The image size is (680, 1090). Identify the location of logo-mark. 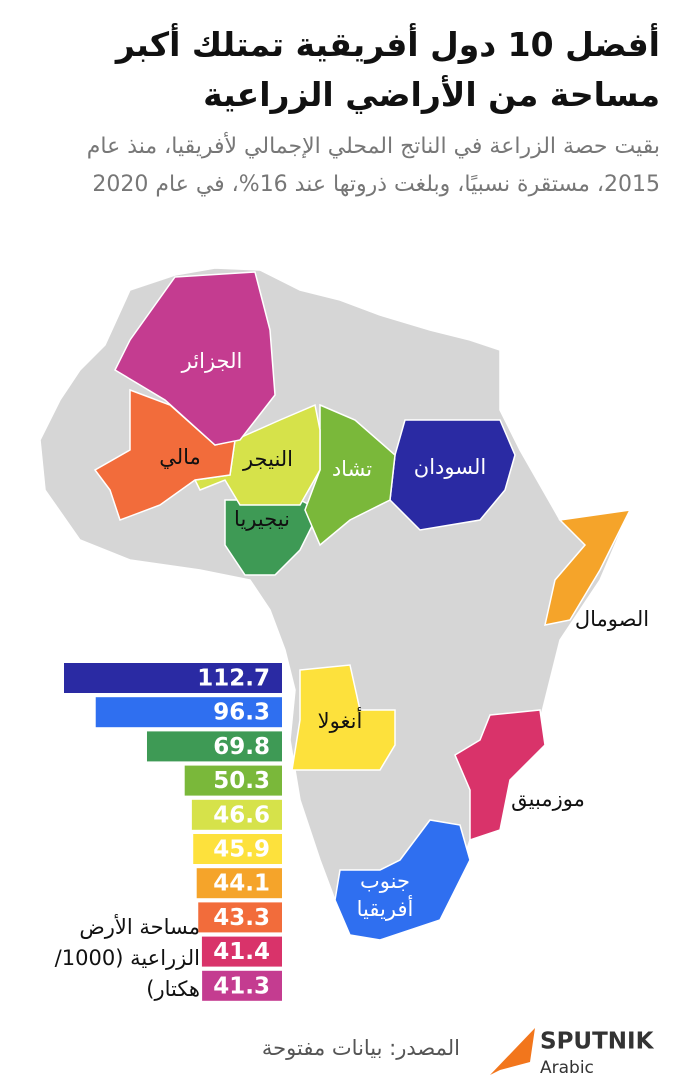
(512, 1051).